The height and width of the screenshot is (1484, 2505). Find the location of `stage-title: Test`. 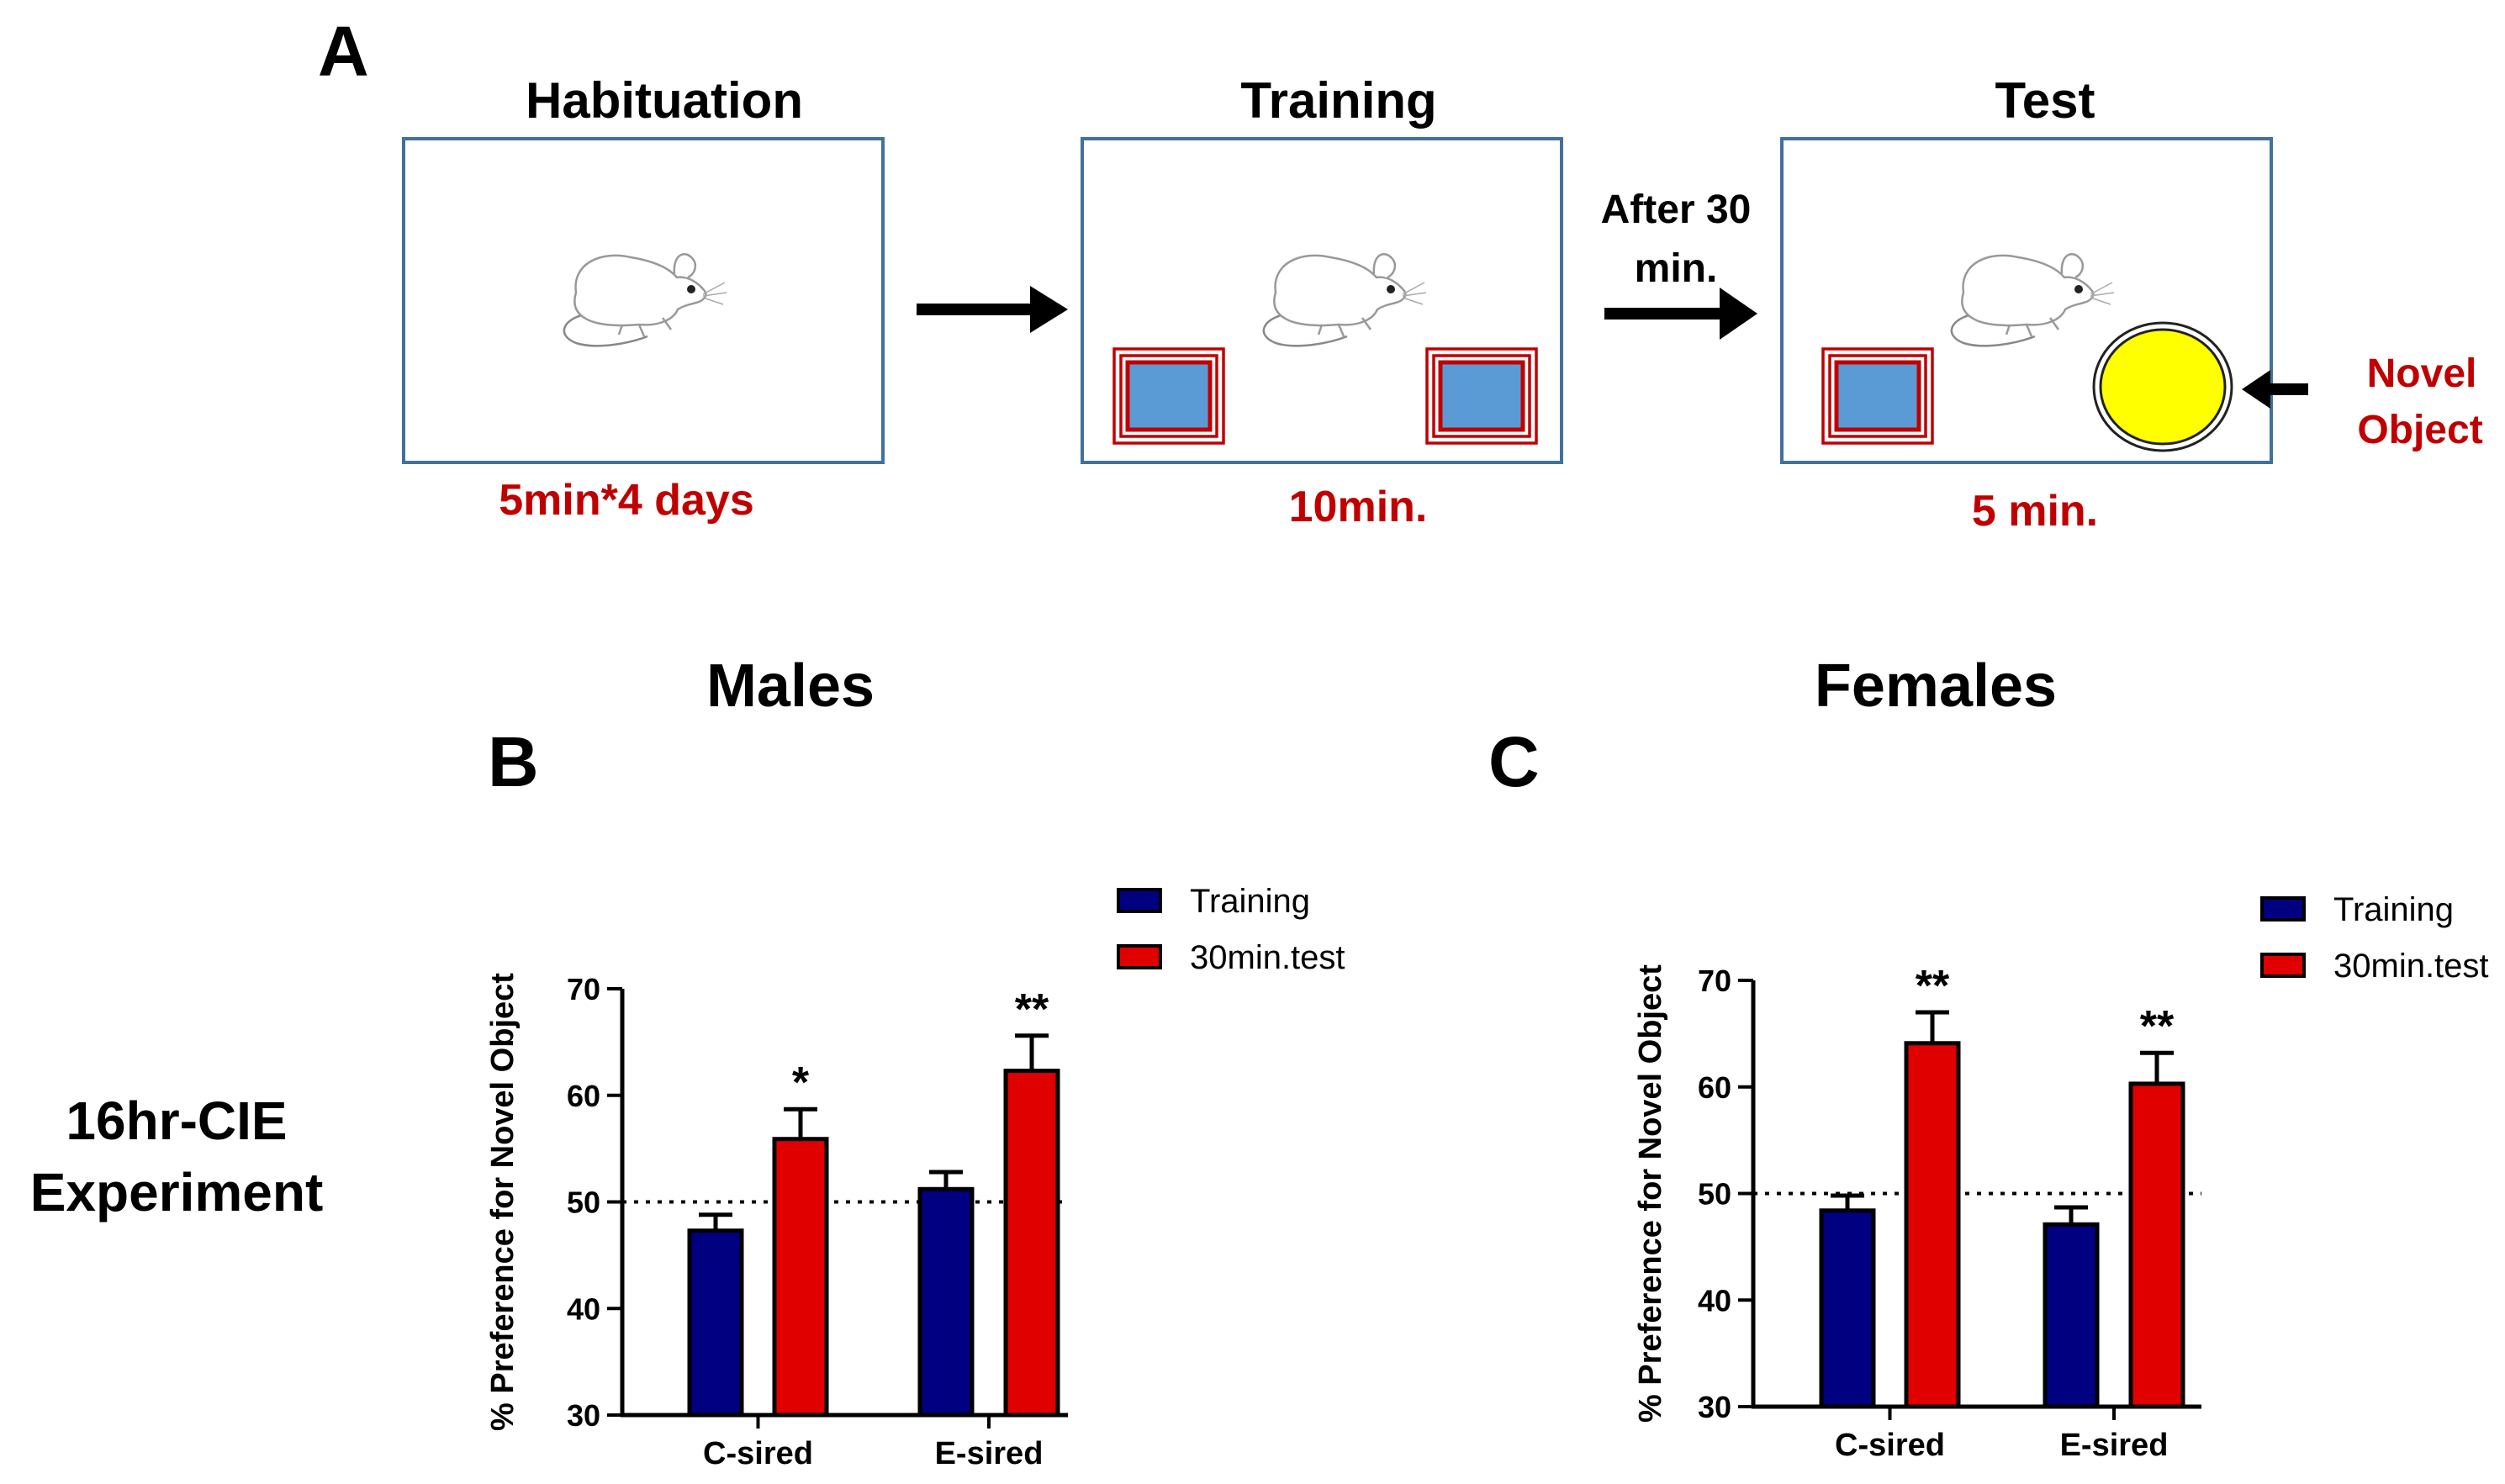

stage-title: Test is located at coordinates (2045, 100).